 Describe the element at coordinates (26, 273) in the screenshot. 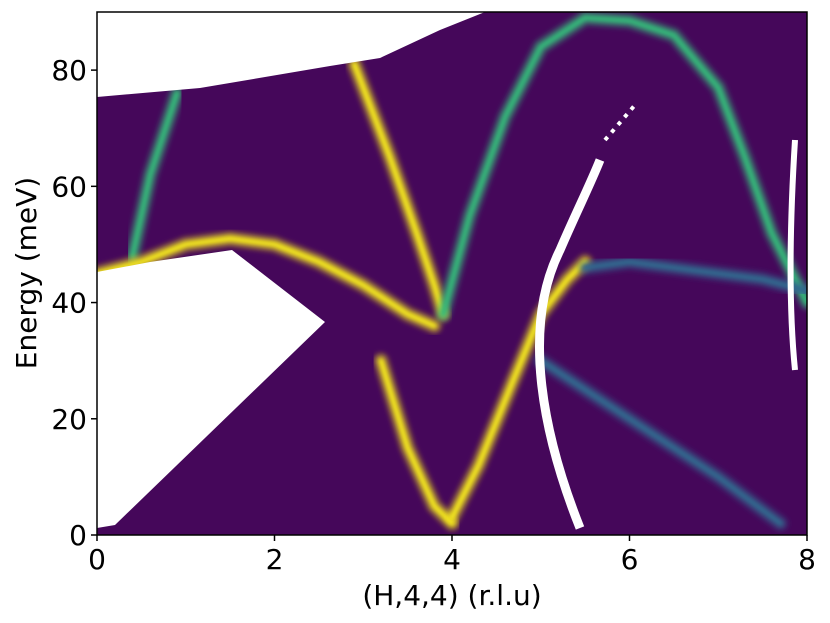

I see `y-axis-label: Energy (meV)` at that location.